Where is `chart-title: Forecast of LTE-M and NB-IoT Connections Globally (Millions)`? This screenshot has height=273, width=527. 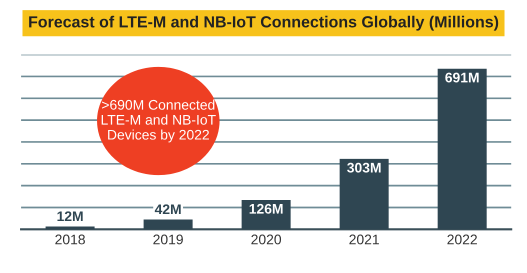 chart-title: Forecast of LTE-M and NB-IoT Connections Globally (Millions) is located at coordinates (263, 23).